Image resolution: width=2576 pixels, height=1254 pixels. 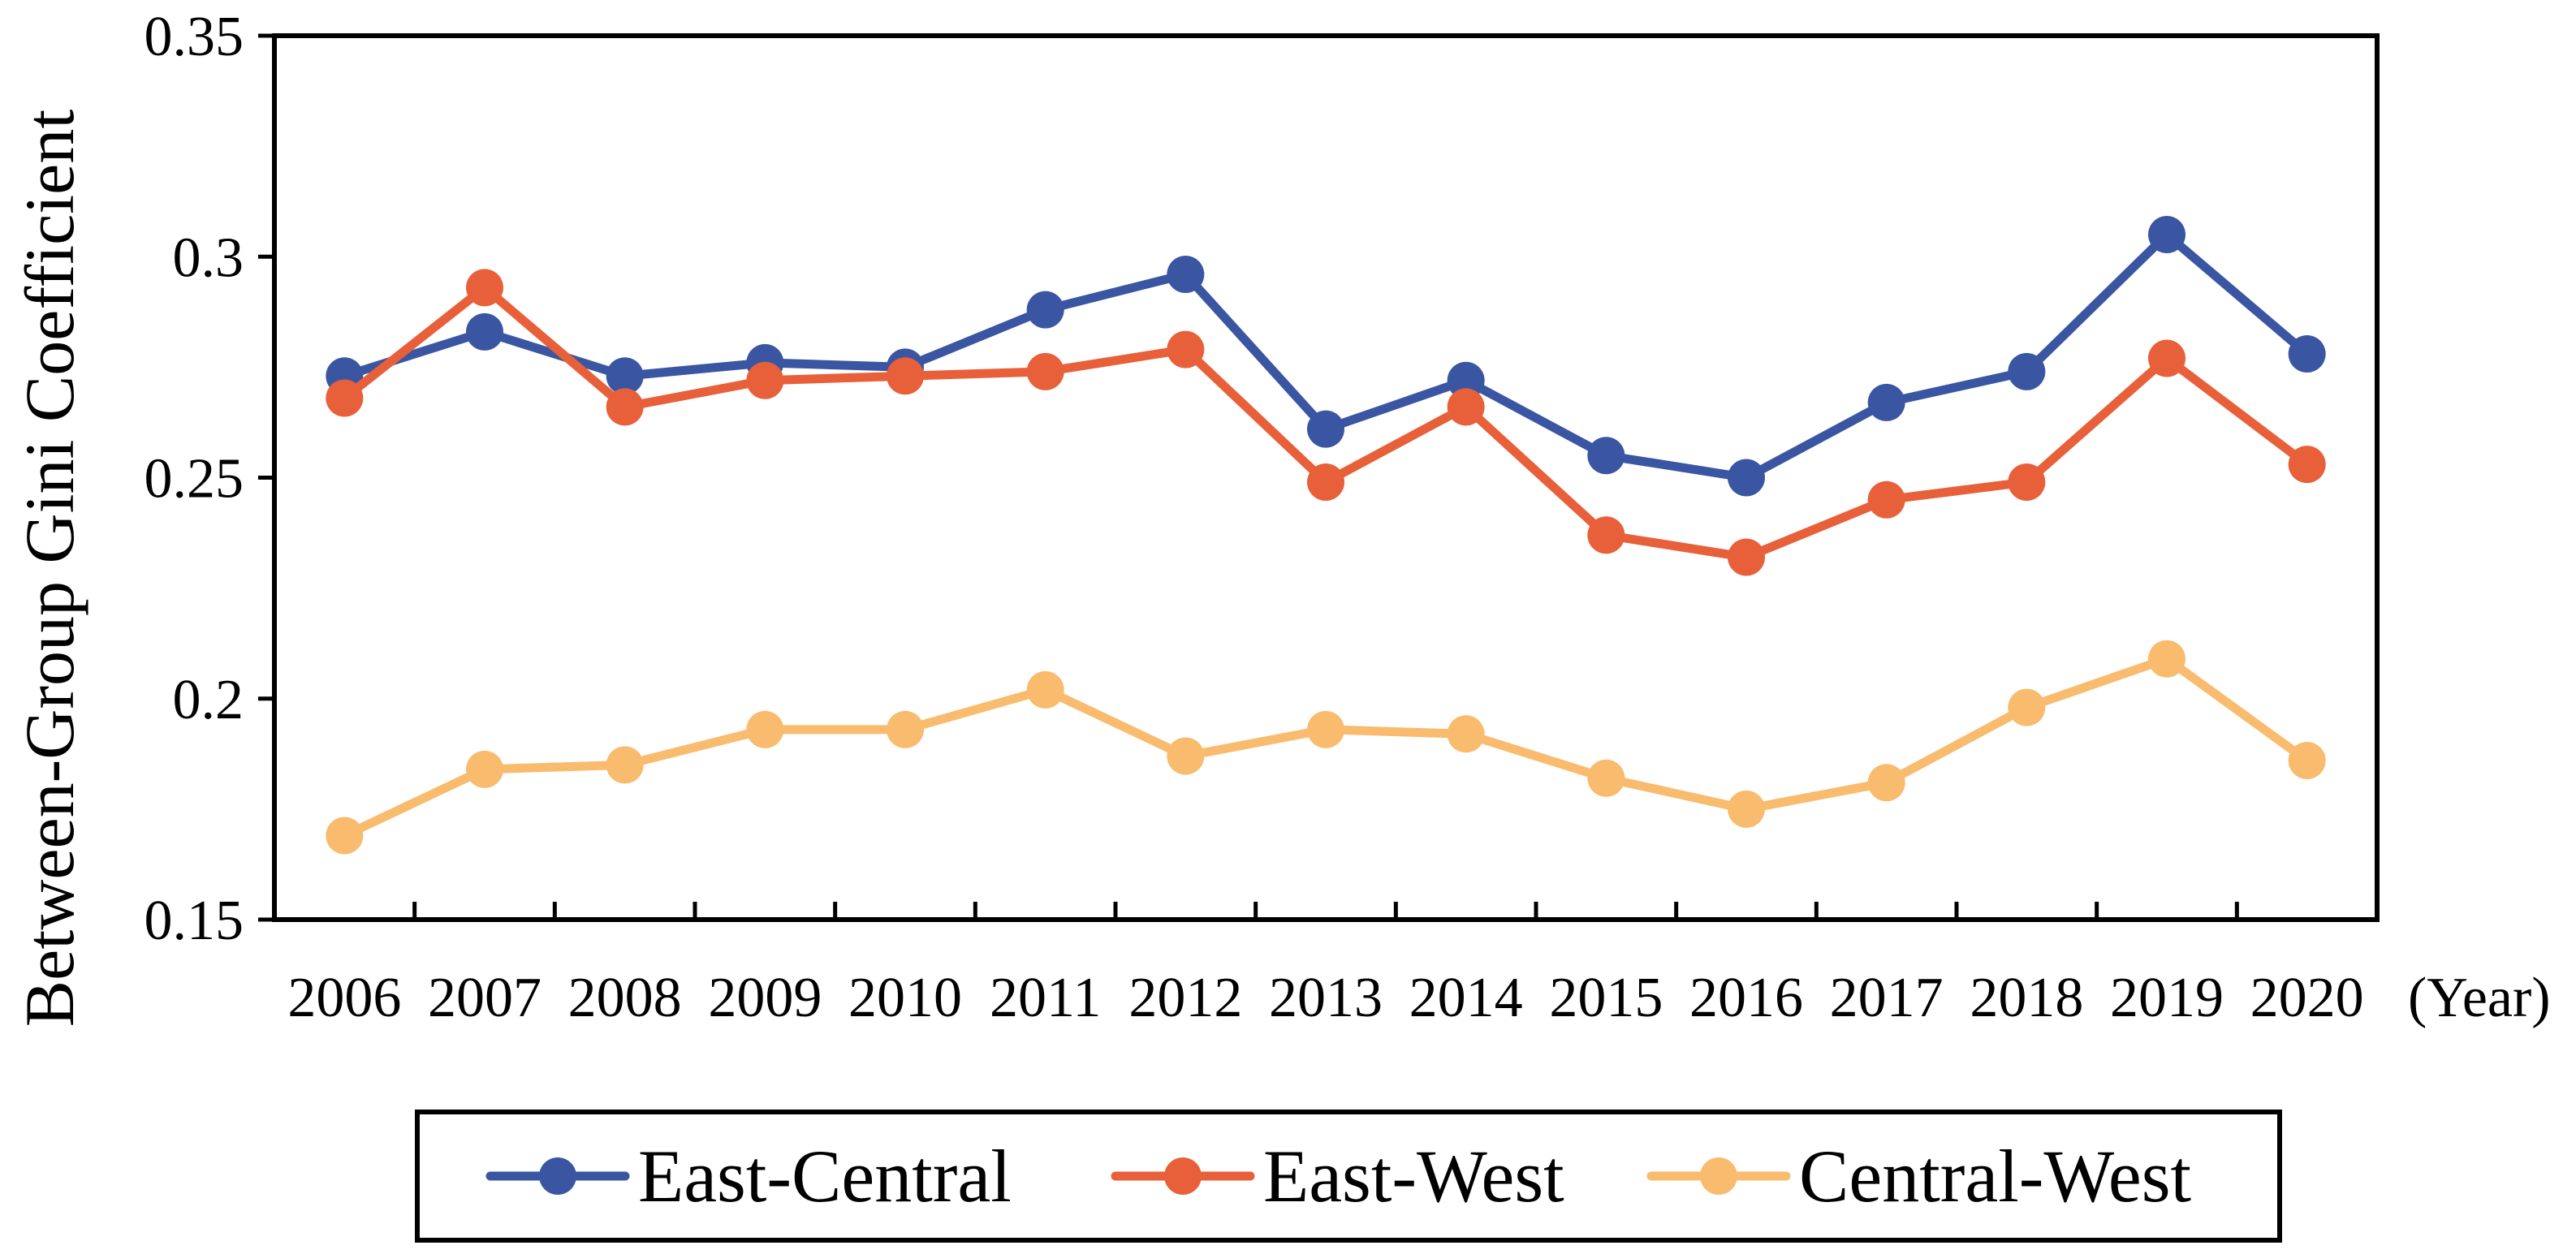 I want to click on x-tick-label-2014: 2014, so click(x=1466, y=998).